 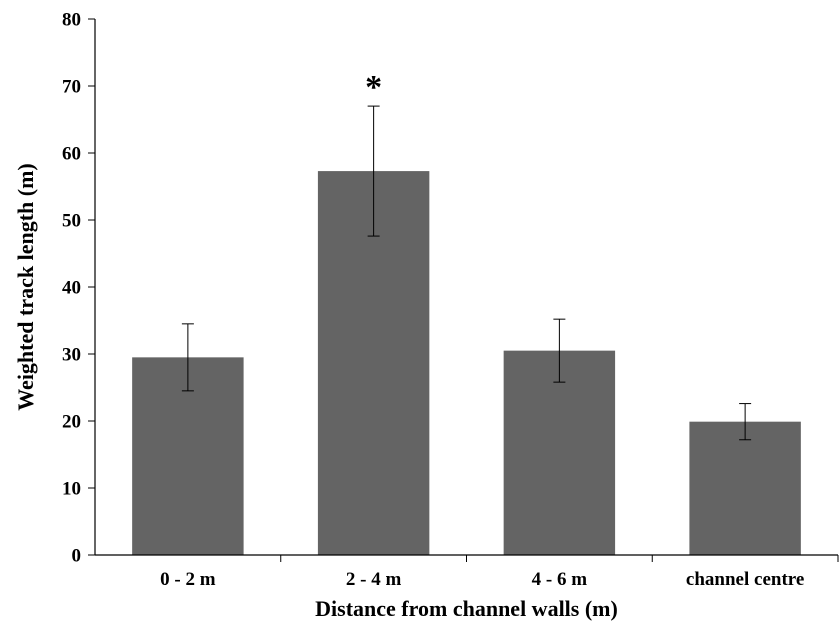 What do you see at coordinates (188, 579) in the screenshot?
I see `x-tick-label: 0 - 2 m` at bounding box center [188, 579].